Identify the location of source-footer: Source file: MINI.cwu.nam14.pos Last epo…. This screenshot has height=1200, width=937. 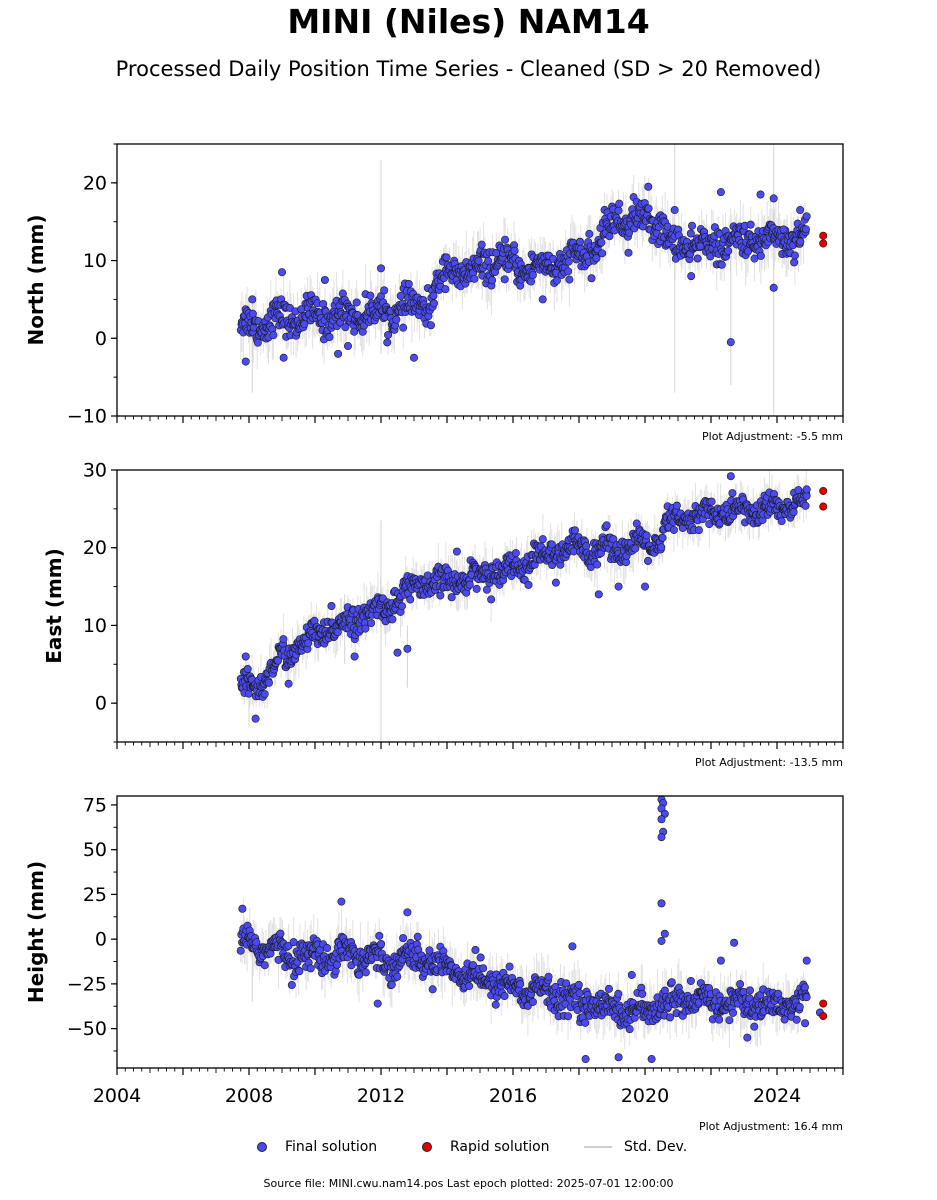
(468, 1183).